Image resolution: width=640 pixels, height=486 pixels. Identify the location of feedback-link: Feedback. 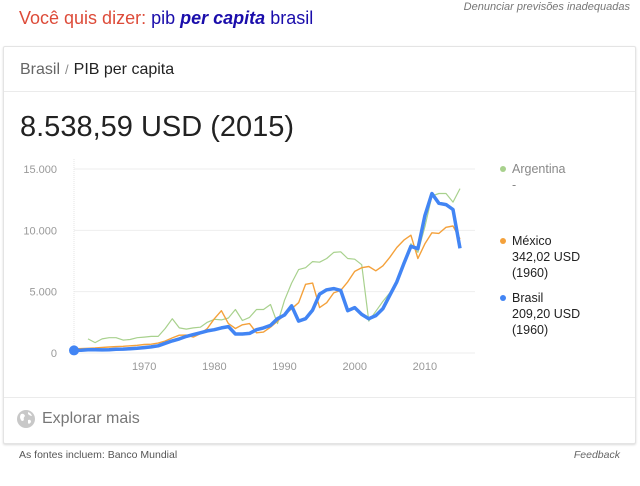
(596, 455).